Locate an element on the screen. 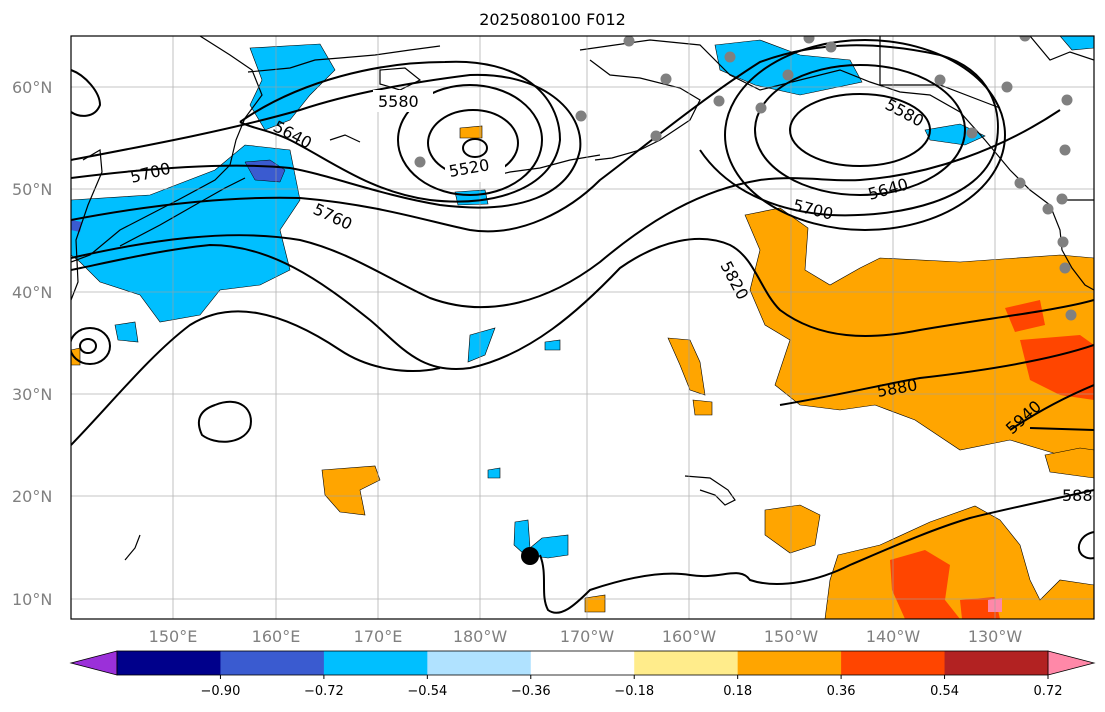 The width and height of the screenshot is (1105, 712). lat-label: 10°N is located at coordinates (32, 599).